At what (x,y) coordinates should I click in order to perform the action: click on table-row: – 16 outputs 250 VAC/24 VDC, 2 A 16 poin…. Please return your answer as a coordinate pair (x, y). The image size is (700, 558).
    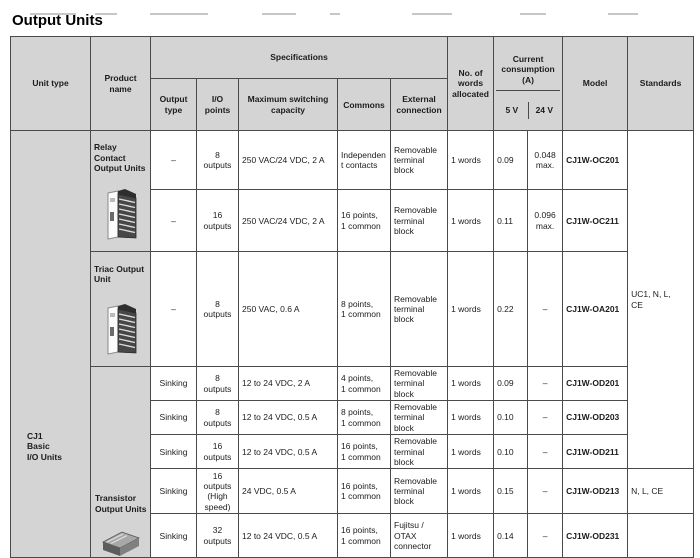
    Looking at the image, I should click on (352, 221).